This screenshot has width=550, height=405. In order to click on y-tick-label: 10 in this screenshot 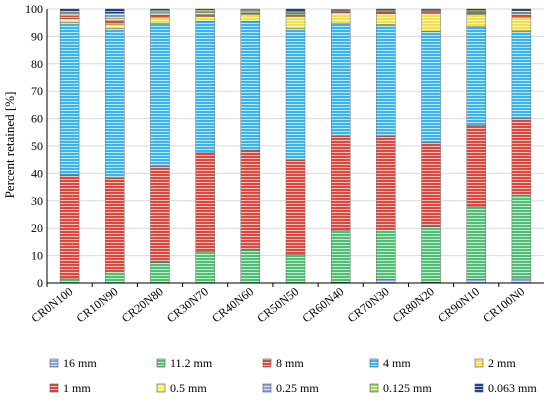, I will do `click(37, 256)`.